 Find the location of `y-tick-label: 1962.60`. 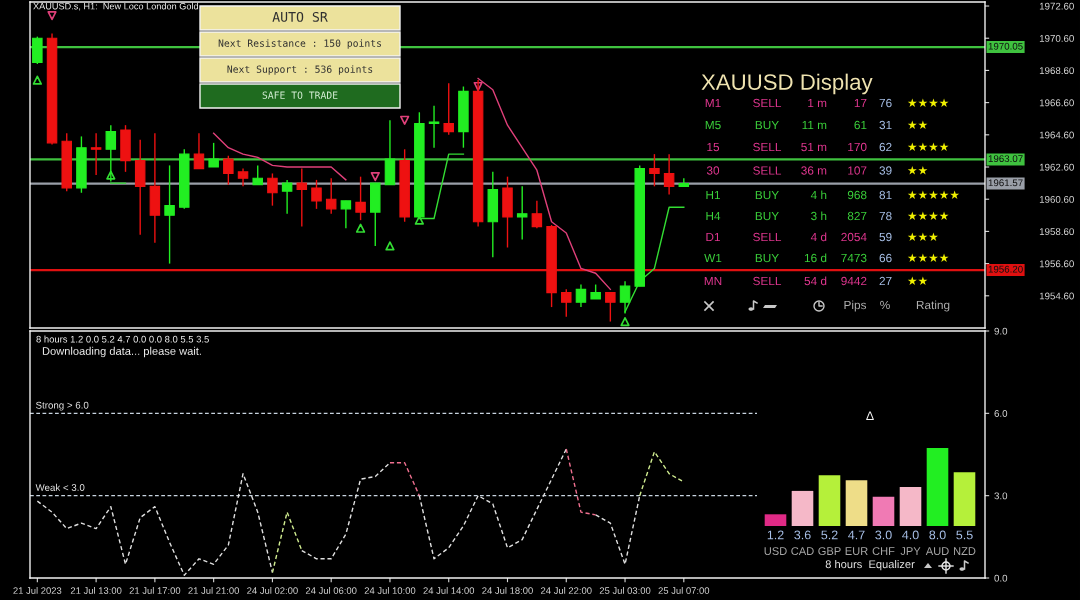

y-tick-label: 1962.60 is located at coordinates (1056, 167).